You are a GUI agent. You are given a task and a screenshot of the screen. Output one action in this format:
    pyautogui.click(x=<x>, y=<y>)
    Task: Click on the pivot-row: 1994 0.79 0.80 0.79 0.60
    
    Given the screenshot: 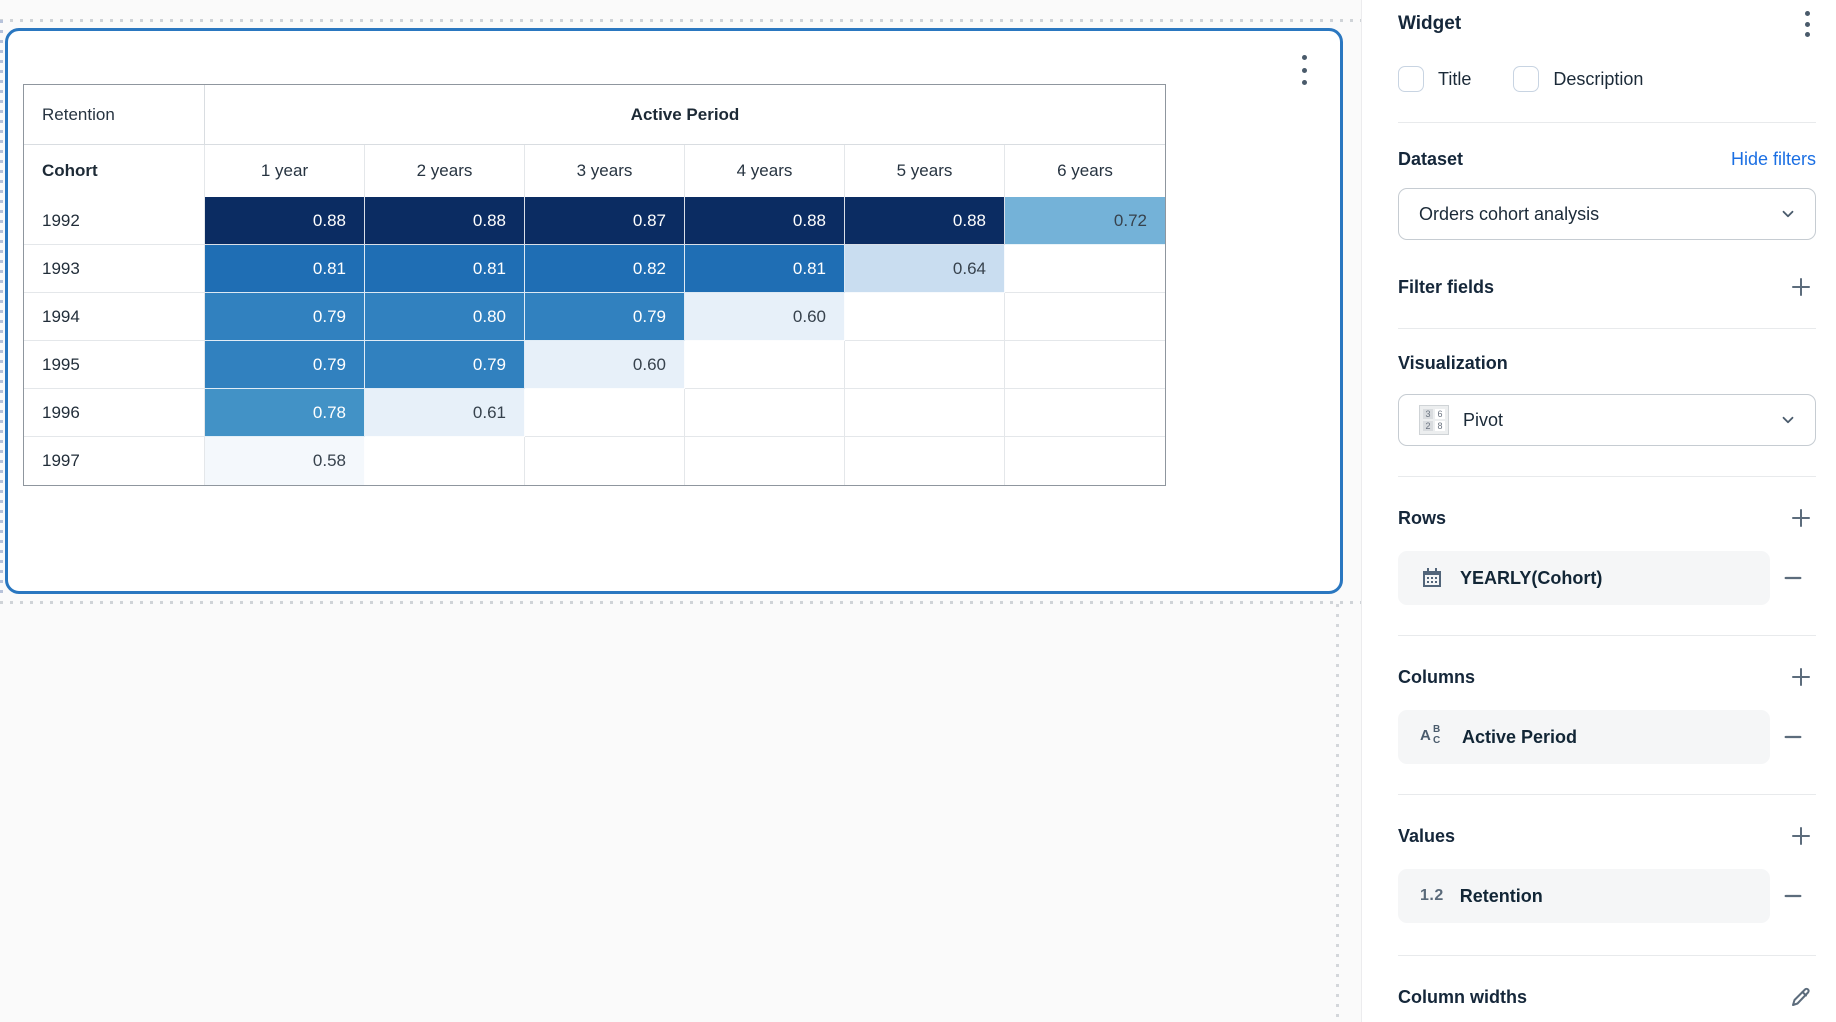 What is the action you would take?
    pyautogui.click(x=594, y=317)
    